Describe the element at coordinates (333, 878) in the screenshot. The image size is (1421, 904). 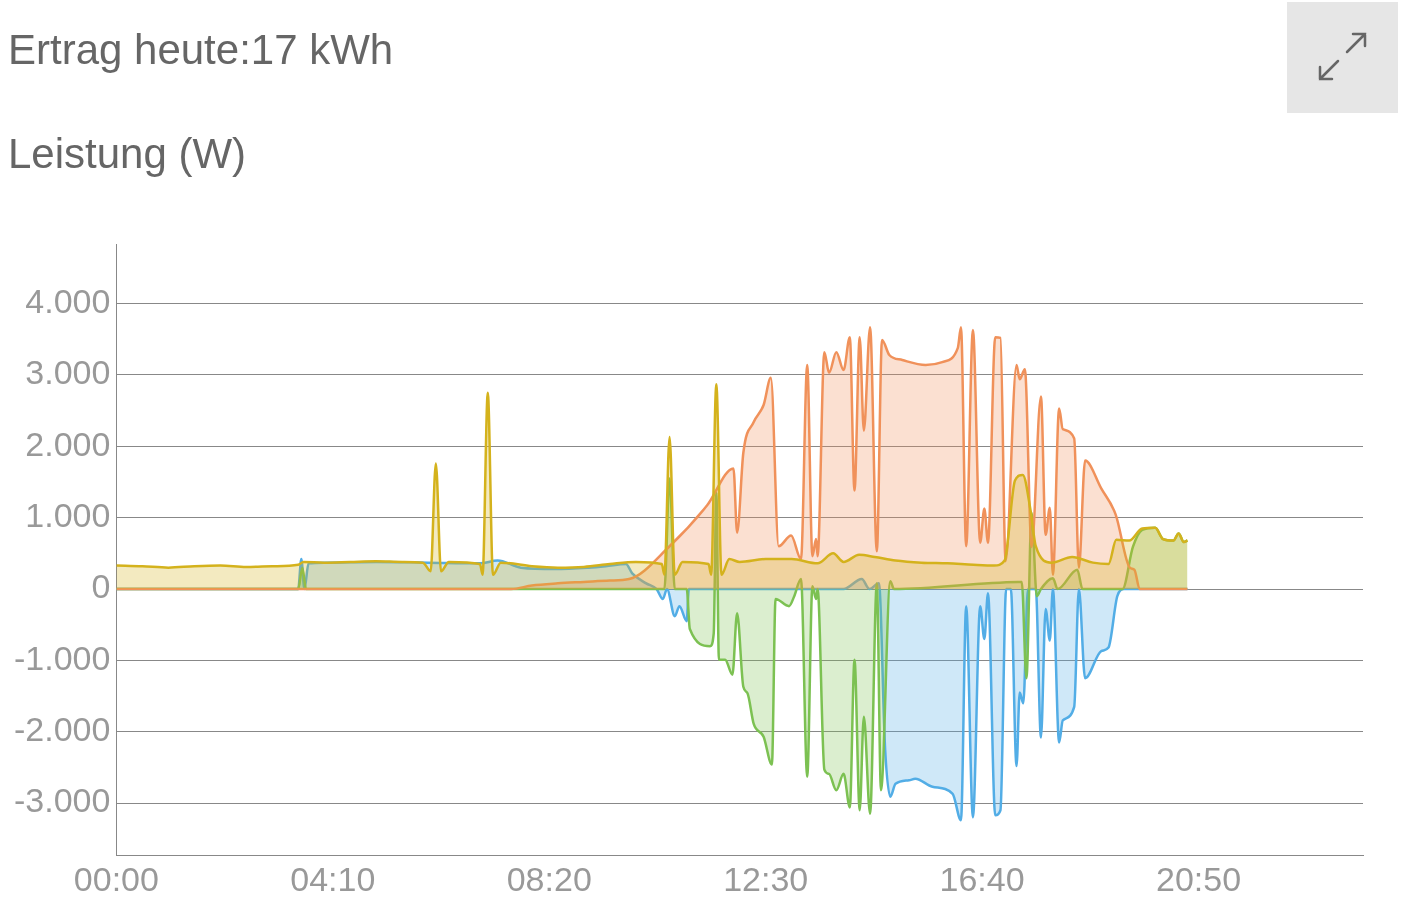
I see `x-tick-label: 04:10` at that location.